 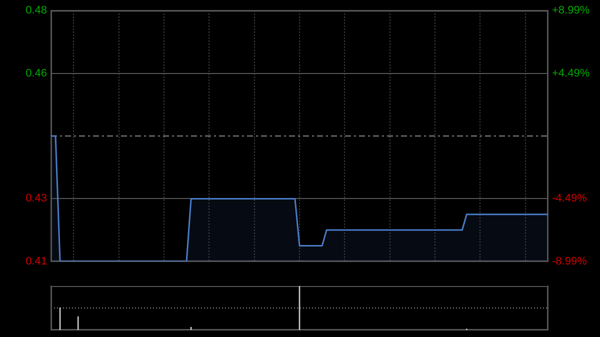 I want to click on y-tick-label: 0.46, so click(x=36, y=73).